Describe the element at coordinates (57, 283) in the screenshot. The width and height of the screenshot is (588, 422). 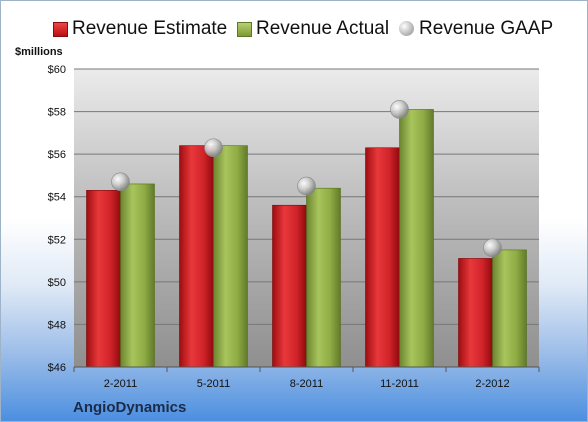
I see `y-tick-label: $50` at that location.